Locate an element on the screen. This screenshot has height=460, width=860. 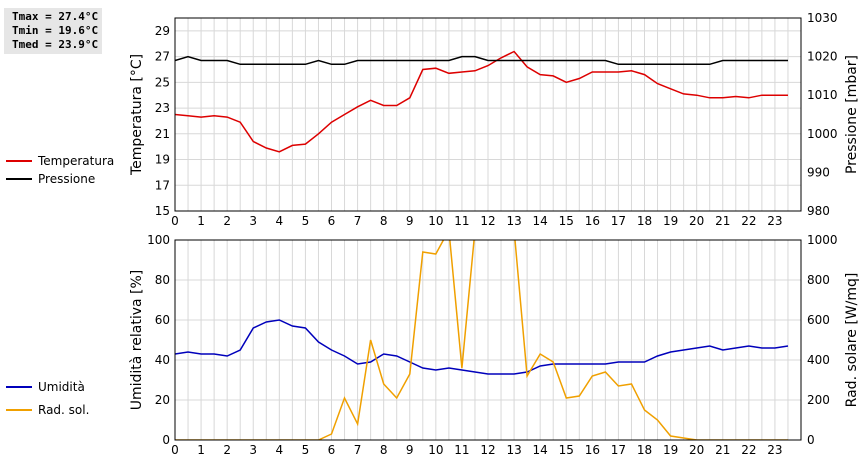
y-left-tick-label: 15 is located at coordinates (162, 211).